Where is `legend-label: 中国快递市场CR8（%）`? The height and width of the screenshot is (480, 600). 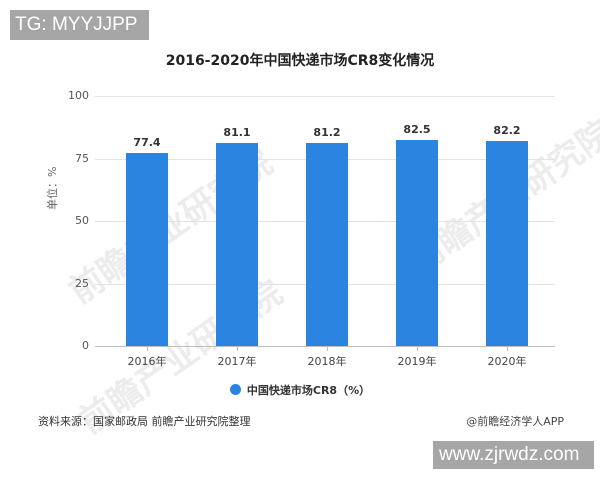
legend-label: 中国快递市场CR8（%） is located at coordinates (308, 390).